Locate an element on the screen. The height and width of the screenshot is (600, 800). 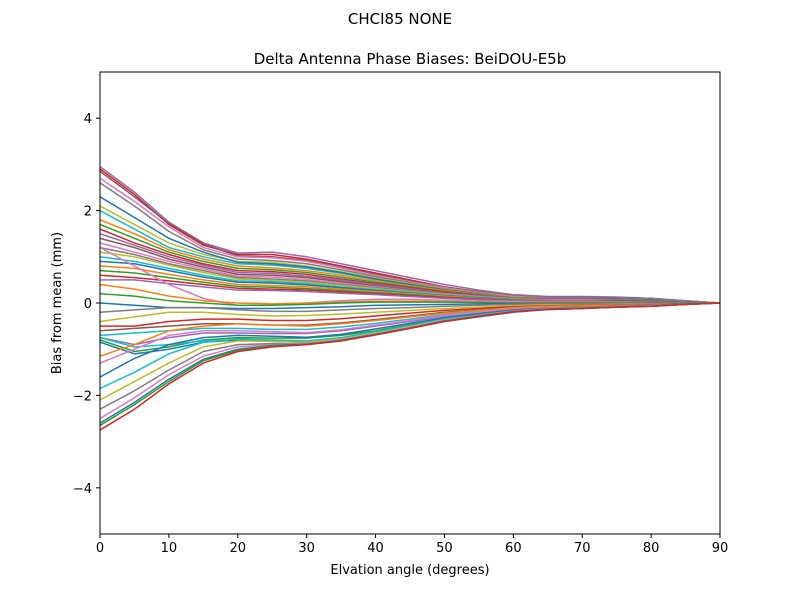
x-tick-label: 90 is located at coordinates (720, 548).